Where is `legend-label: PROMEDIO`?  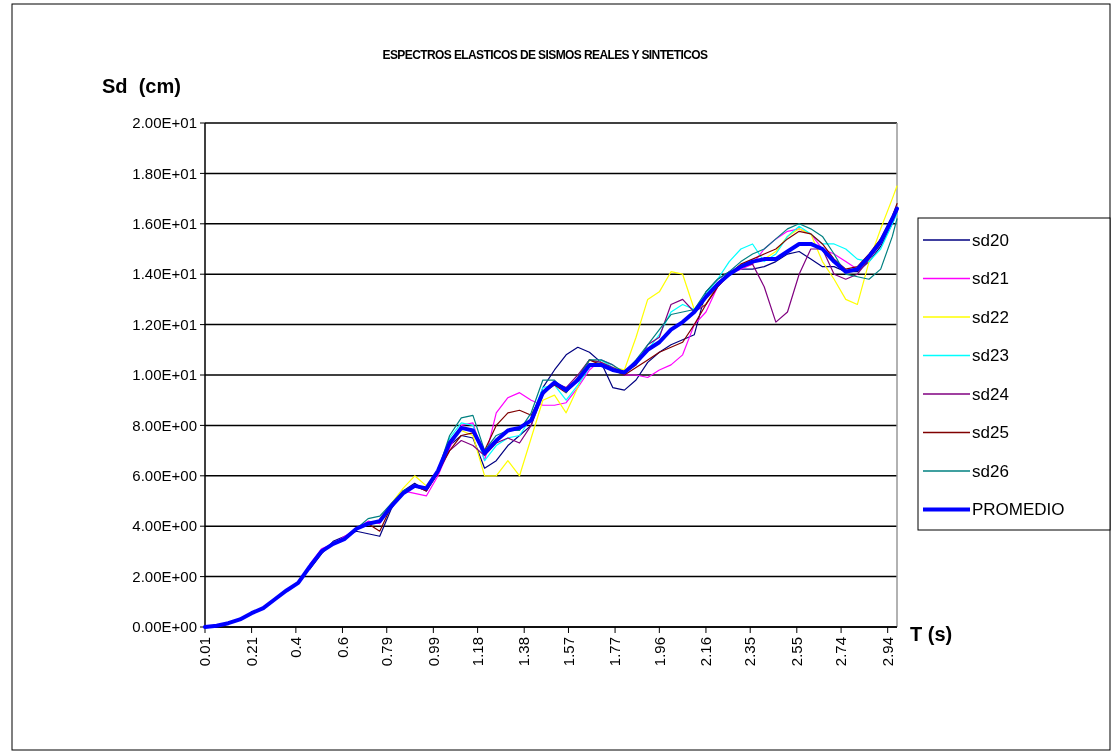 legend-label: PROMEDIO is located at coordinates (1018, 510).